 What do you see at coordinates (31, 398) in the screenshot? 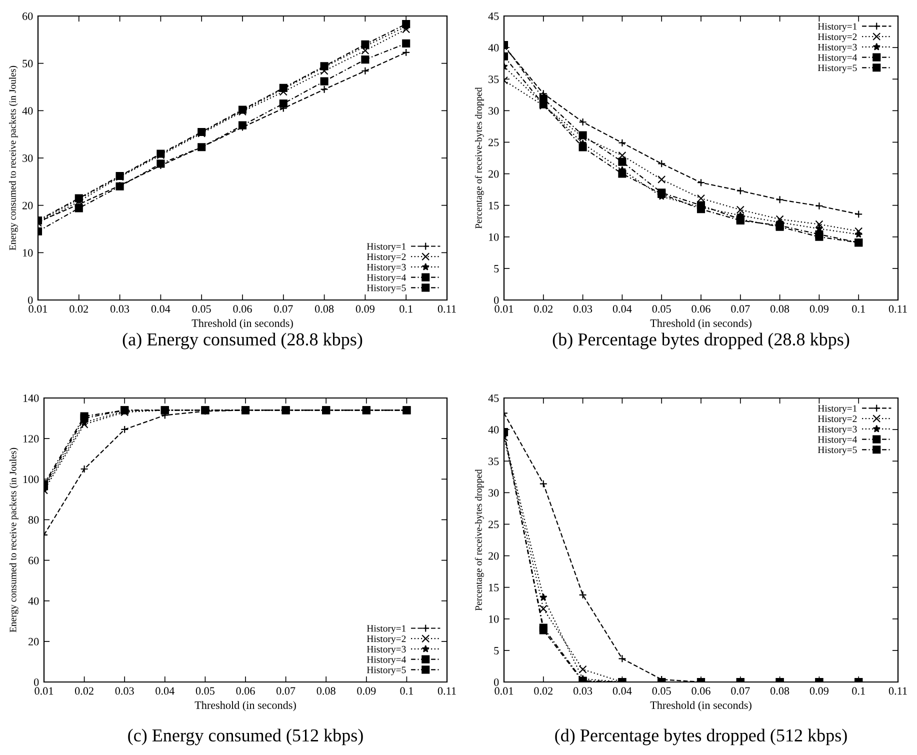
I see `y-tick-label: 140` at bounding box center [31, 398].